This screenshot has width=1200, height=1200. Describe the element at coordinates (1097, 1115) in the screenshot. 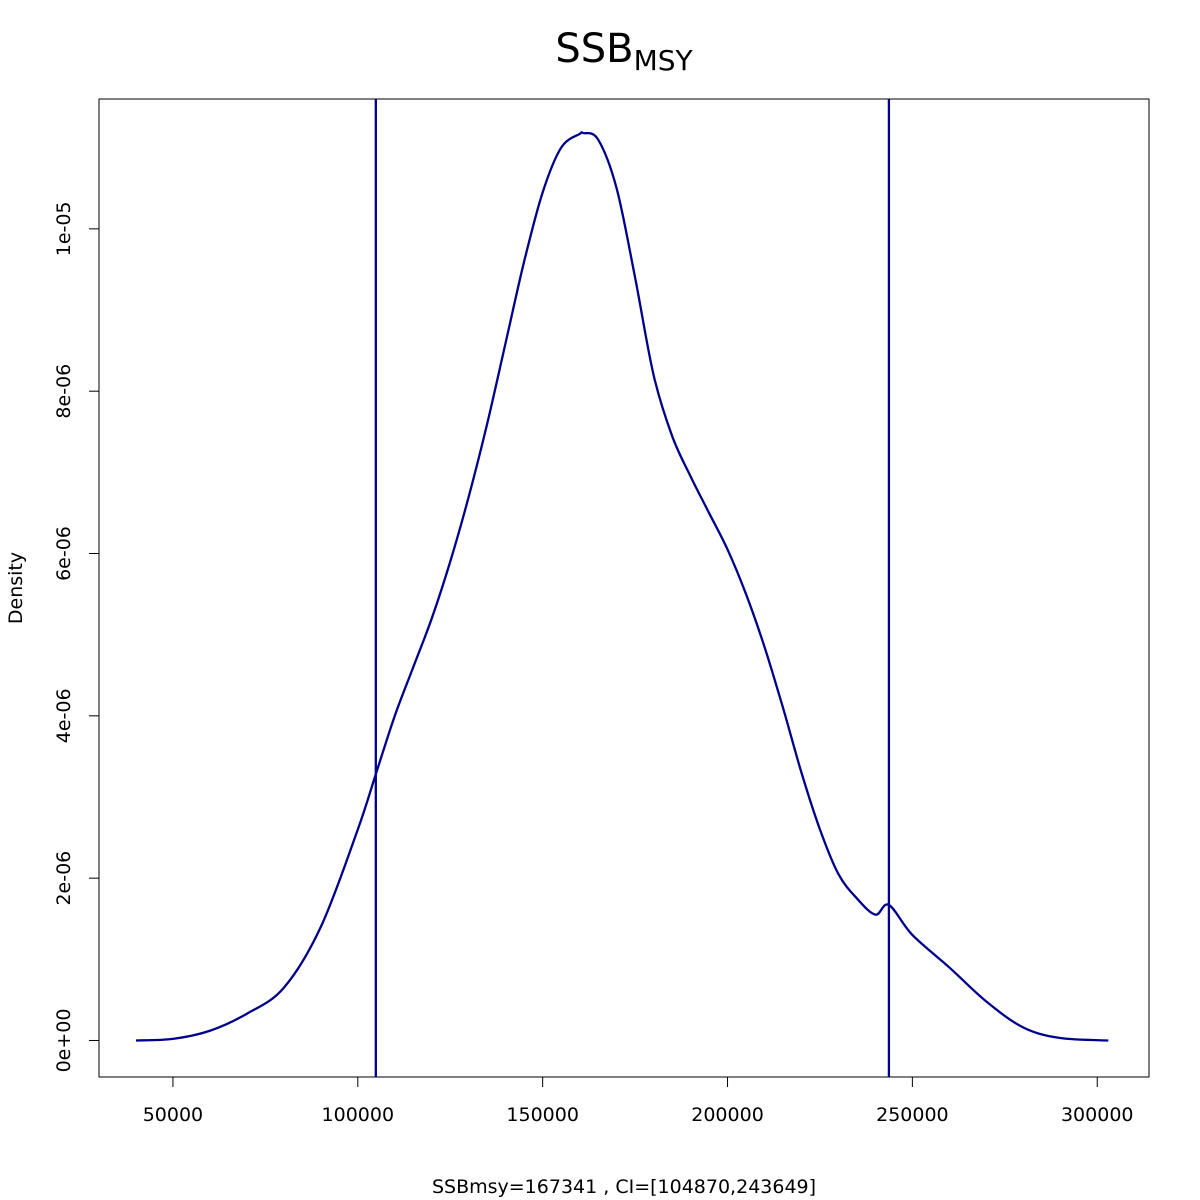

I see `x-tick-label: 300000` at that location.